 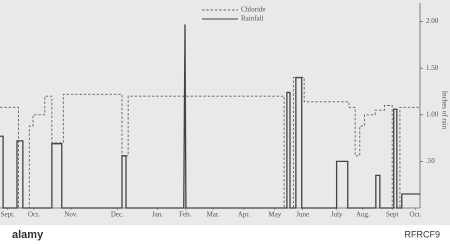 What do you see at coordinates (432, 68) in the screenshot?
I see `y-tick-label: 1.50` at bounding box center [432, 68].